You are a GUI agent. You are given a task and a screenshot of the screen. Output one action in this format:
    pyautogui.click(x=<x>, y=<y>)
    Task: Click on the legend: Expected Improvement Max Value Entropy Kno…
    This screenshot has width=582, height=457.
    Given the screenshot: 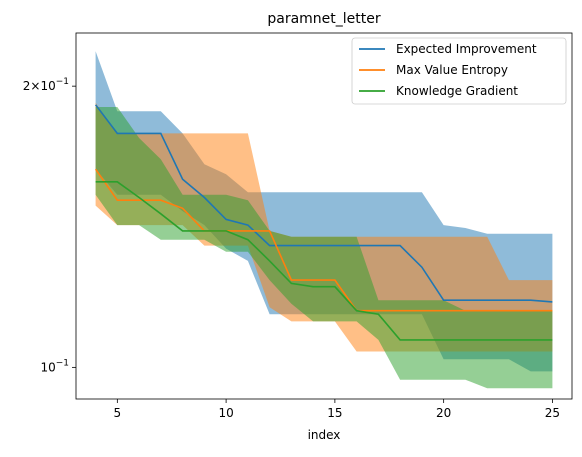 What is the action you would take?
    pyautogui.click(x=459, y=71)
    